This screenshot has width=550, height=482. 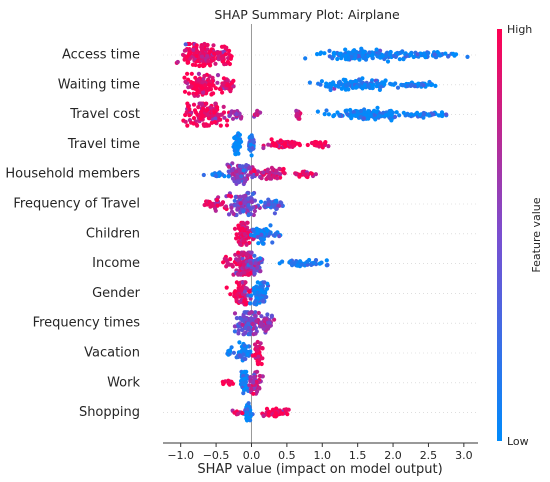 What do you see at coordinates (99, 84) in the screenshot?
I see `feature-label: Waiting time` at bounding box center [99, 84].